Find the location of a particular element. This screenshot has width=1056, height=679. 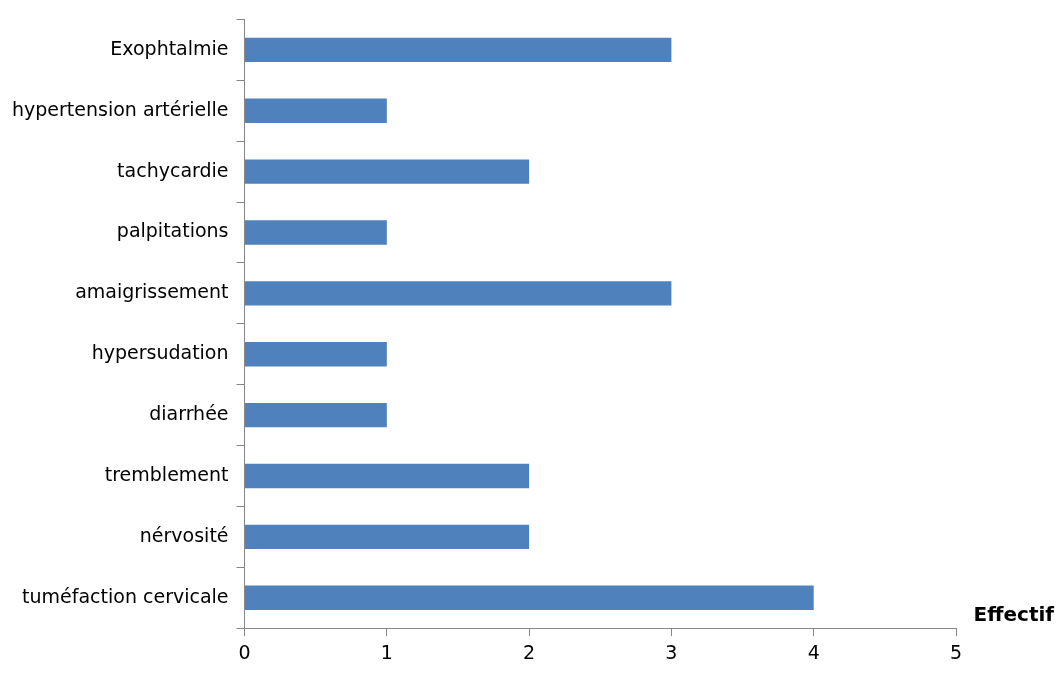

x-tick-label: 3 is located at coordinates (671, 651).